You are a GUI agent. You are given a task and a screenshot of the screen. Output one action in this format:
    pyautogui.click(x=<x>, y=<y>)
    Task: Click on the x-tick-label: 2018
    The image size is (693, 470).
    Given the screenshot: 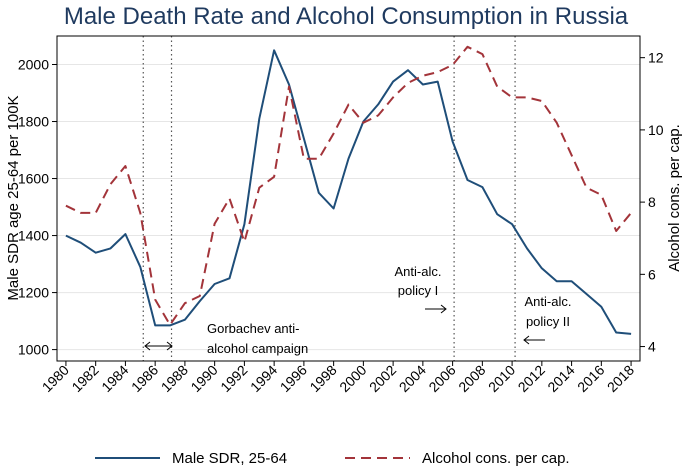 What is the action you would take?
    pyautogui.click(x=620, y=378)
    